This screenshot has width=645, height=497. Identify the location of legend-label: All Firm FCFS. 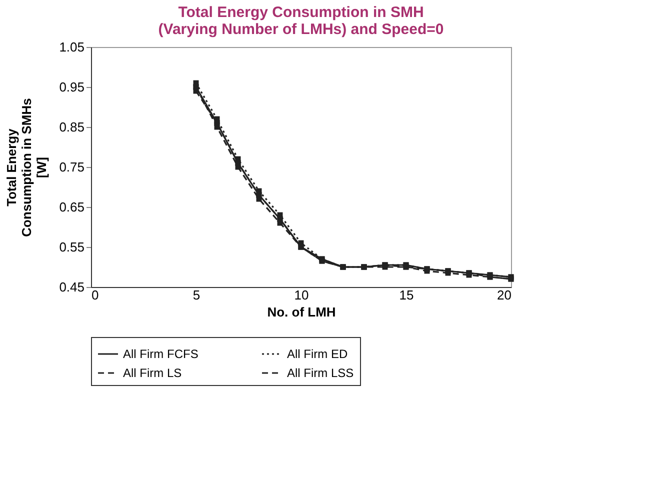
(160, 354).